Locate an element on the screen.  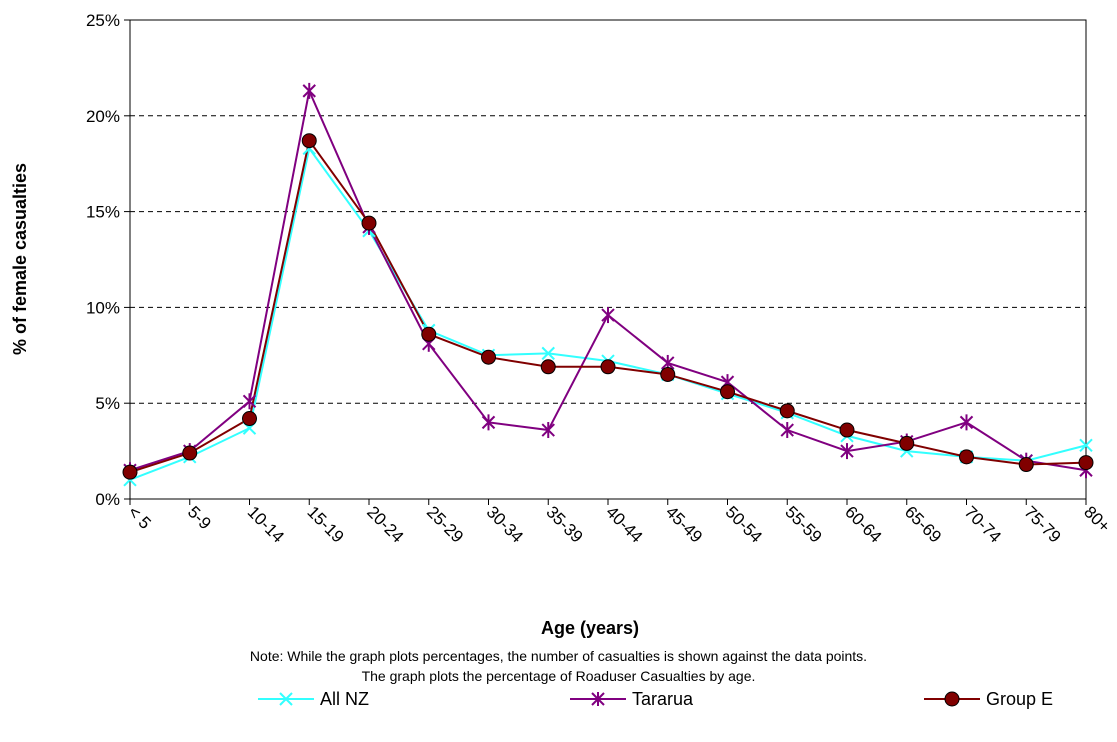
legend-item-all-nz: All NZ is located at coordinates (312, 699).